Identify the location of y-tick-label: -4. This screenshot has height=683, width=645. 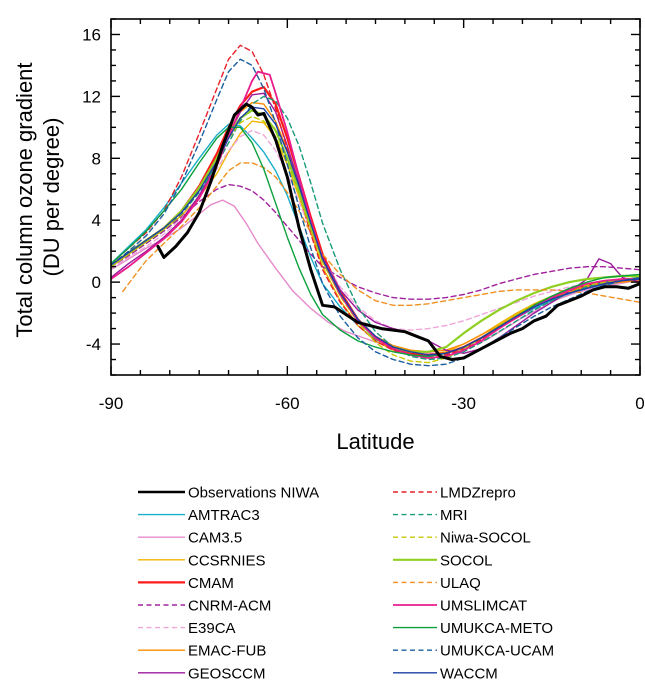
(93, 344).